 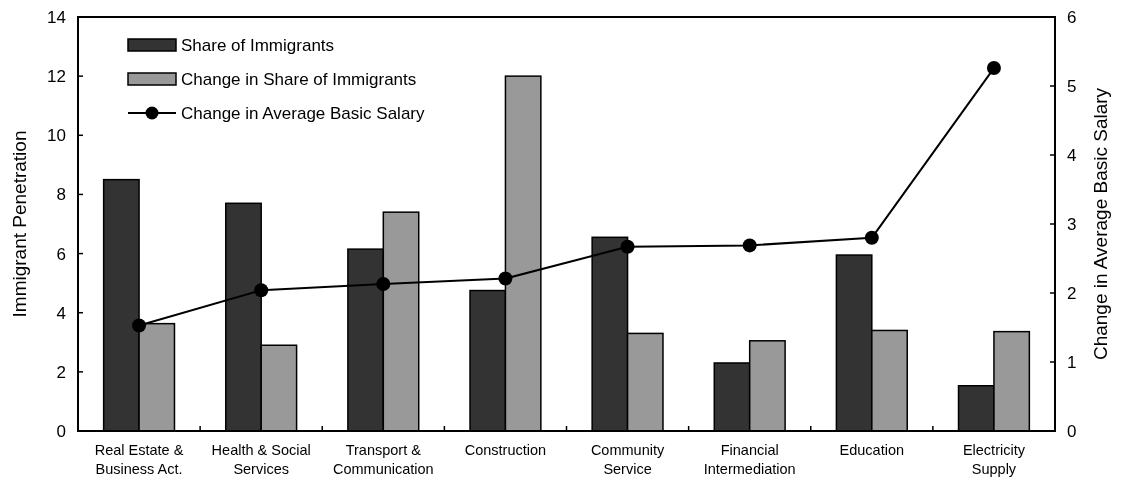 I want to click on x-tick-label: Health & Social Services, so click(x=261, y=459).